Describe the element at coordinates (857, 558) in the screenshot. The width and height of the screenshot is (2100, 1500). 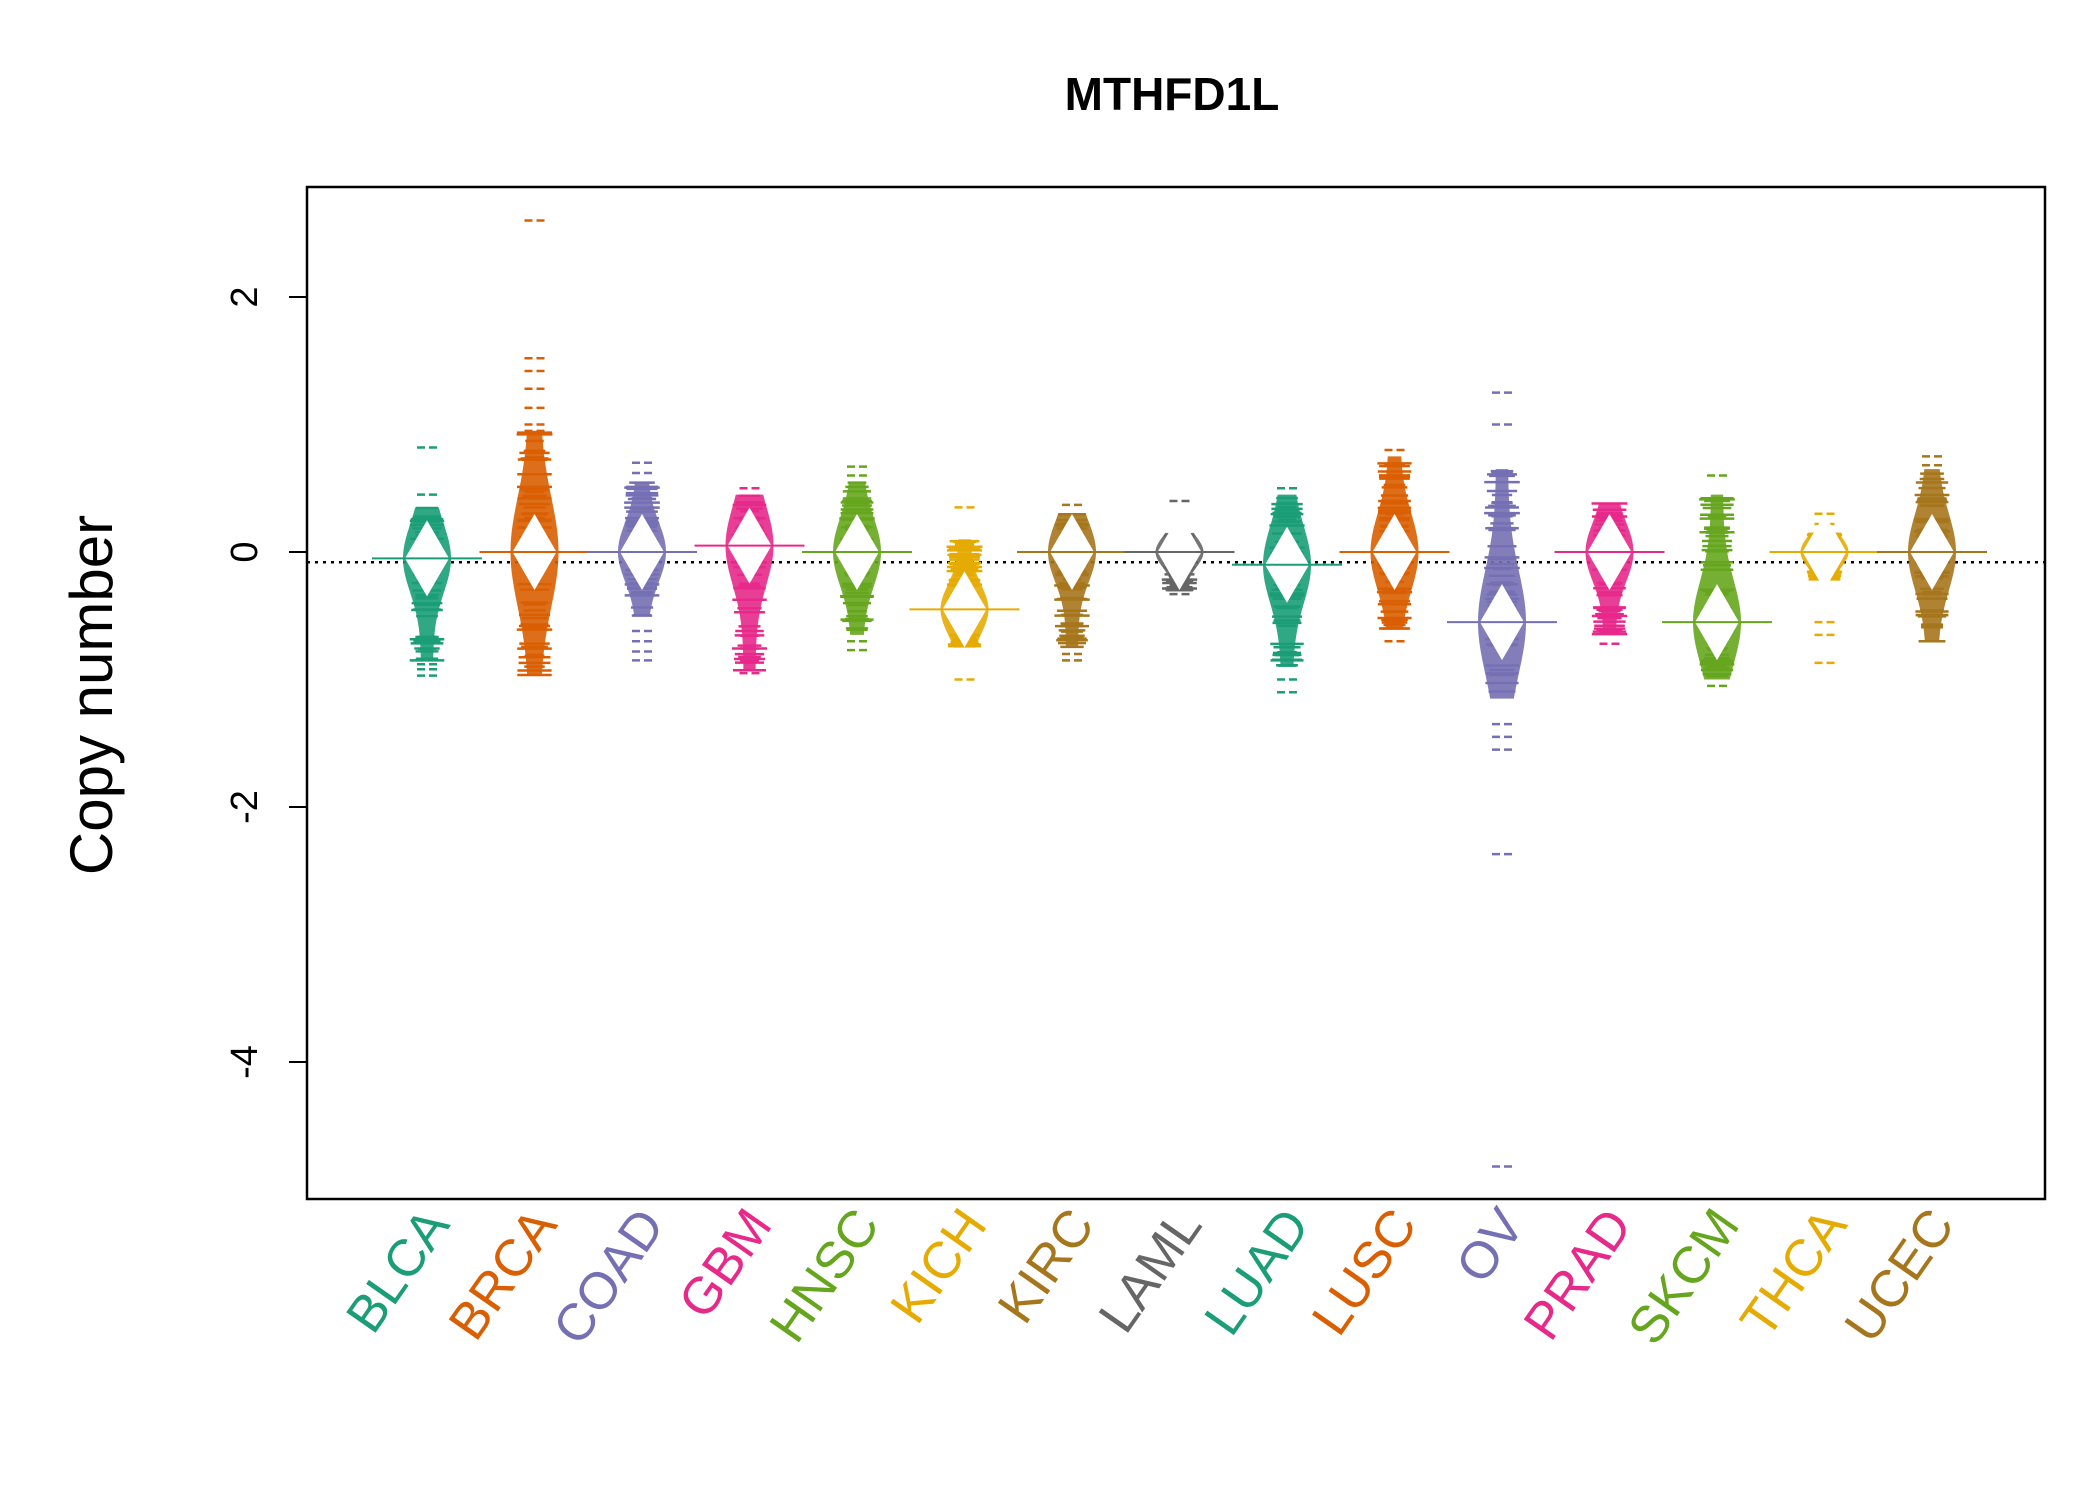
I see `bean-hnsc` at that location.